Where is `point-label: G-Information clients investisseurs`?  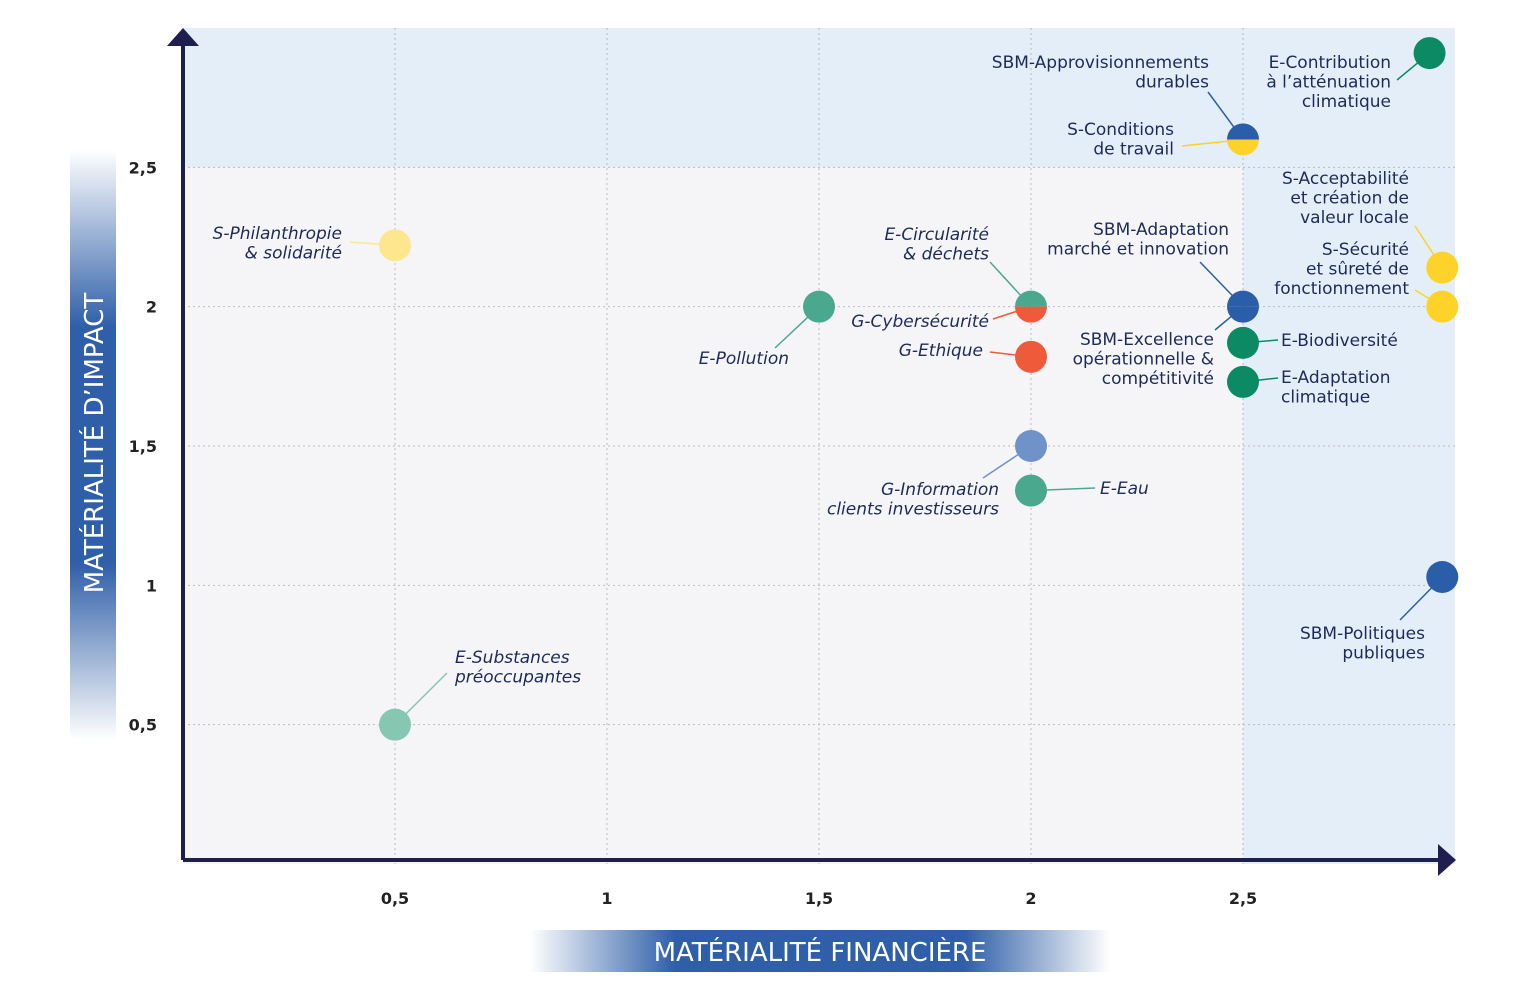
point-label: G-Information clients investisseurs is located at coordinates (913, 500).